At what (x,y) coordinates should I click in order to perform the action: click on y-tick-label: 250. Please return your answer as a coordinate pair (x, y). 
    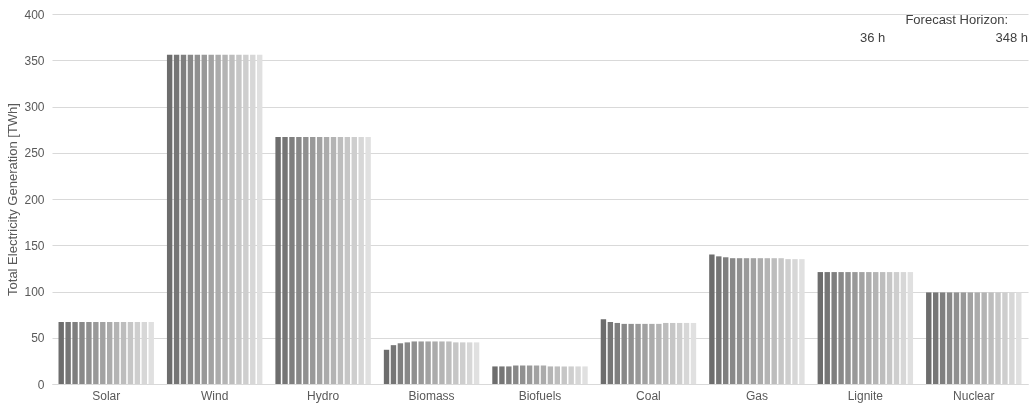
    Looking at the image, I should click on (34, 153).